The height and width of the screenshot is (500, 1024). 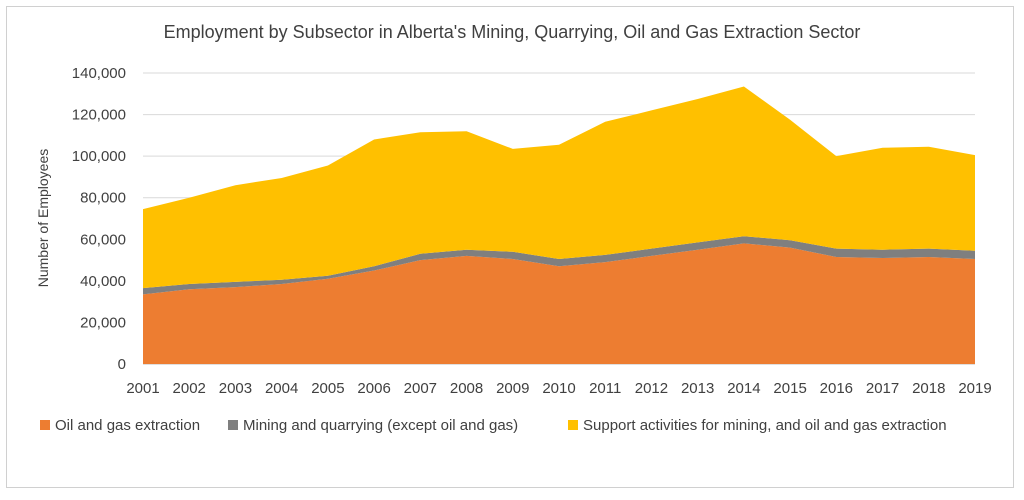 What do you see at coordinates (882, 388) in the screenshot?
I see `x-tick-label: 2017` at bounding box center [882, 388].